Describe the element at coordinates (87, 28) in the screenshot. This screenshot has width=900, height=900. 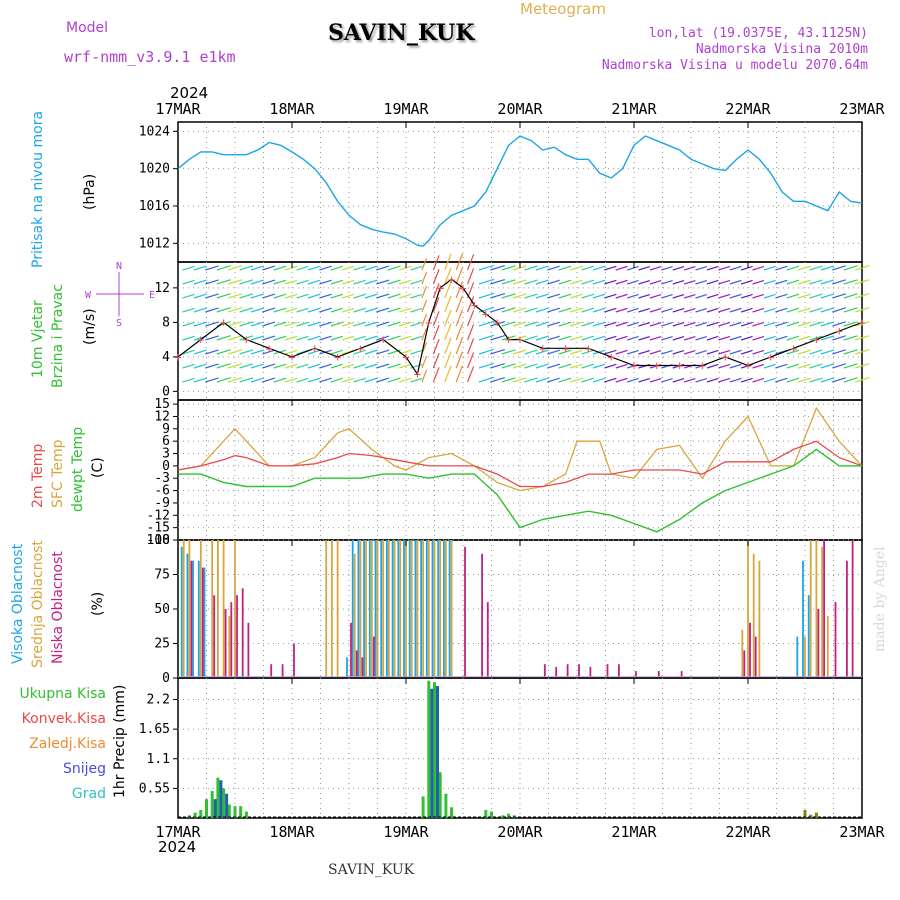
I see `model-label: Model` at that location.